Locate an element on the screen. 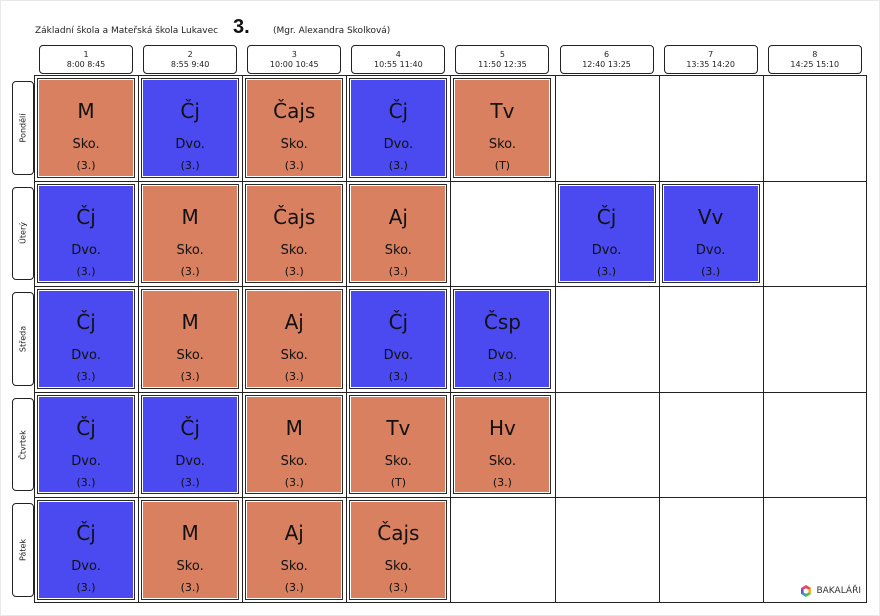 The width and height of the screenshot is (880, 616). school-name: Základní škola a Mateřská škola Lukavec is located at coordinates (127, 31).